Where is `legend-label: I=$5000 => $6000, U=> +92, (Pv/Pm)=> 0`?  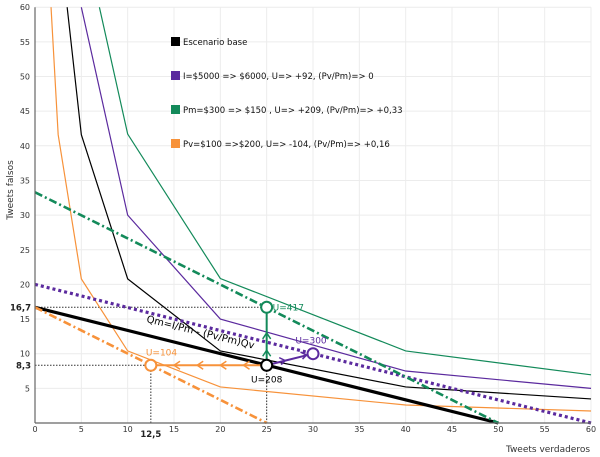
legend-label: I=$5000 => $6000, U=> +92, (Pv/Pm)=> 0 is located at coordinates (278, 77).